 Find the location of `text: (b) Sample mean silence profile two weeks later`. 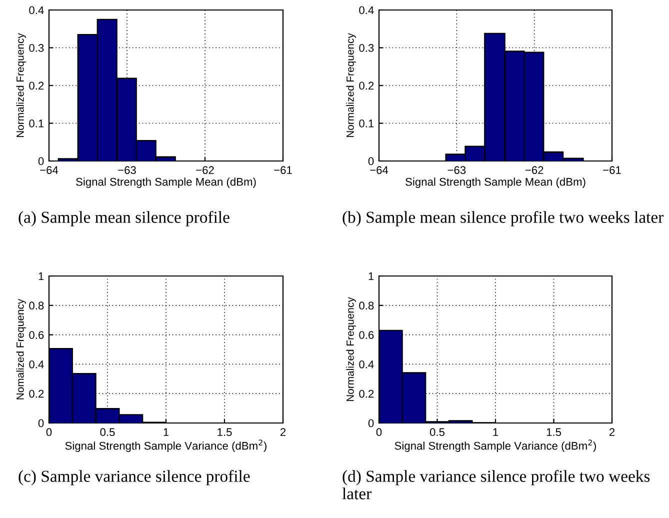

text: (b) Sample mean silence profile two weeks later is located at coordinates (503, 218).